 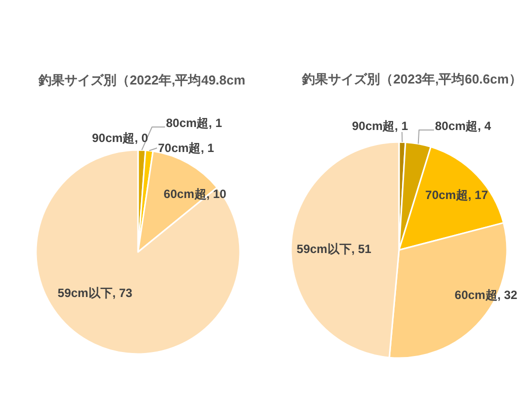 What do you see at coordinates (142, 80) in the screenshot?
I see `chart-title: 釣果サイズ別（2022年,平均49.8cm` at bounding box center [142, 80].